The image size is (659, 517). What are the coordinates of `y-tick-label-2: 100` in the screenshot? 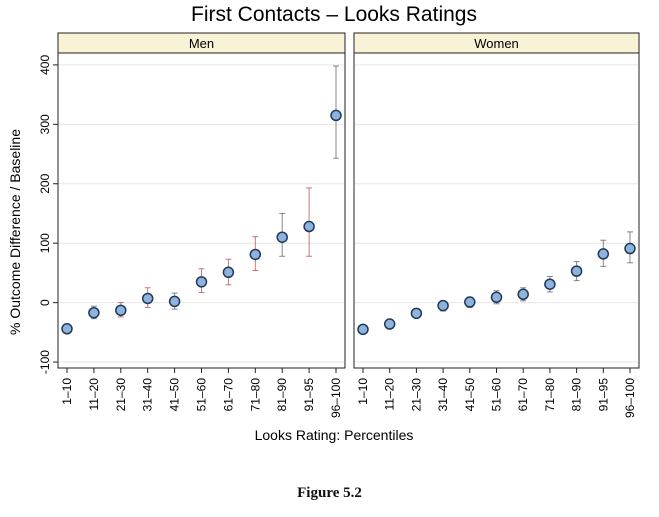 It's located at (45, 243).